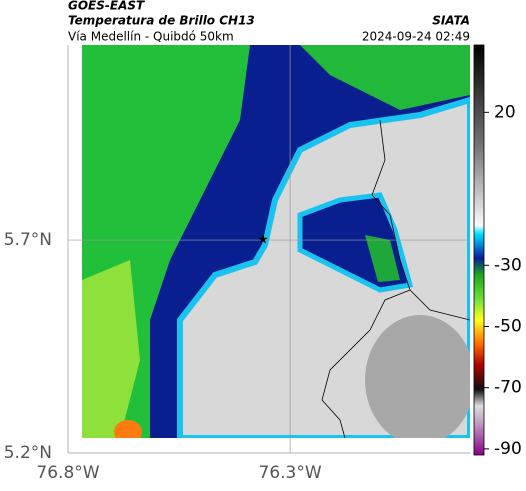 Image resolution: width=526 pixels, height=491 pixels. I want to click on colorbar-tick-label: 20, so click(505, 112).